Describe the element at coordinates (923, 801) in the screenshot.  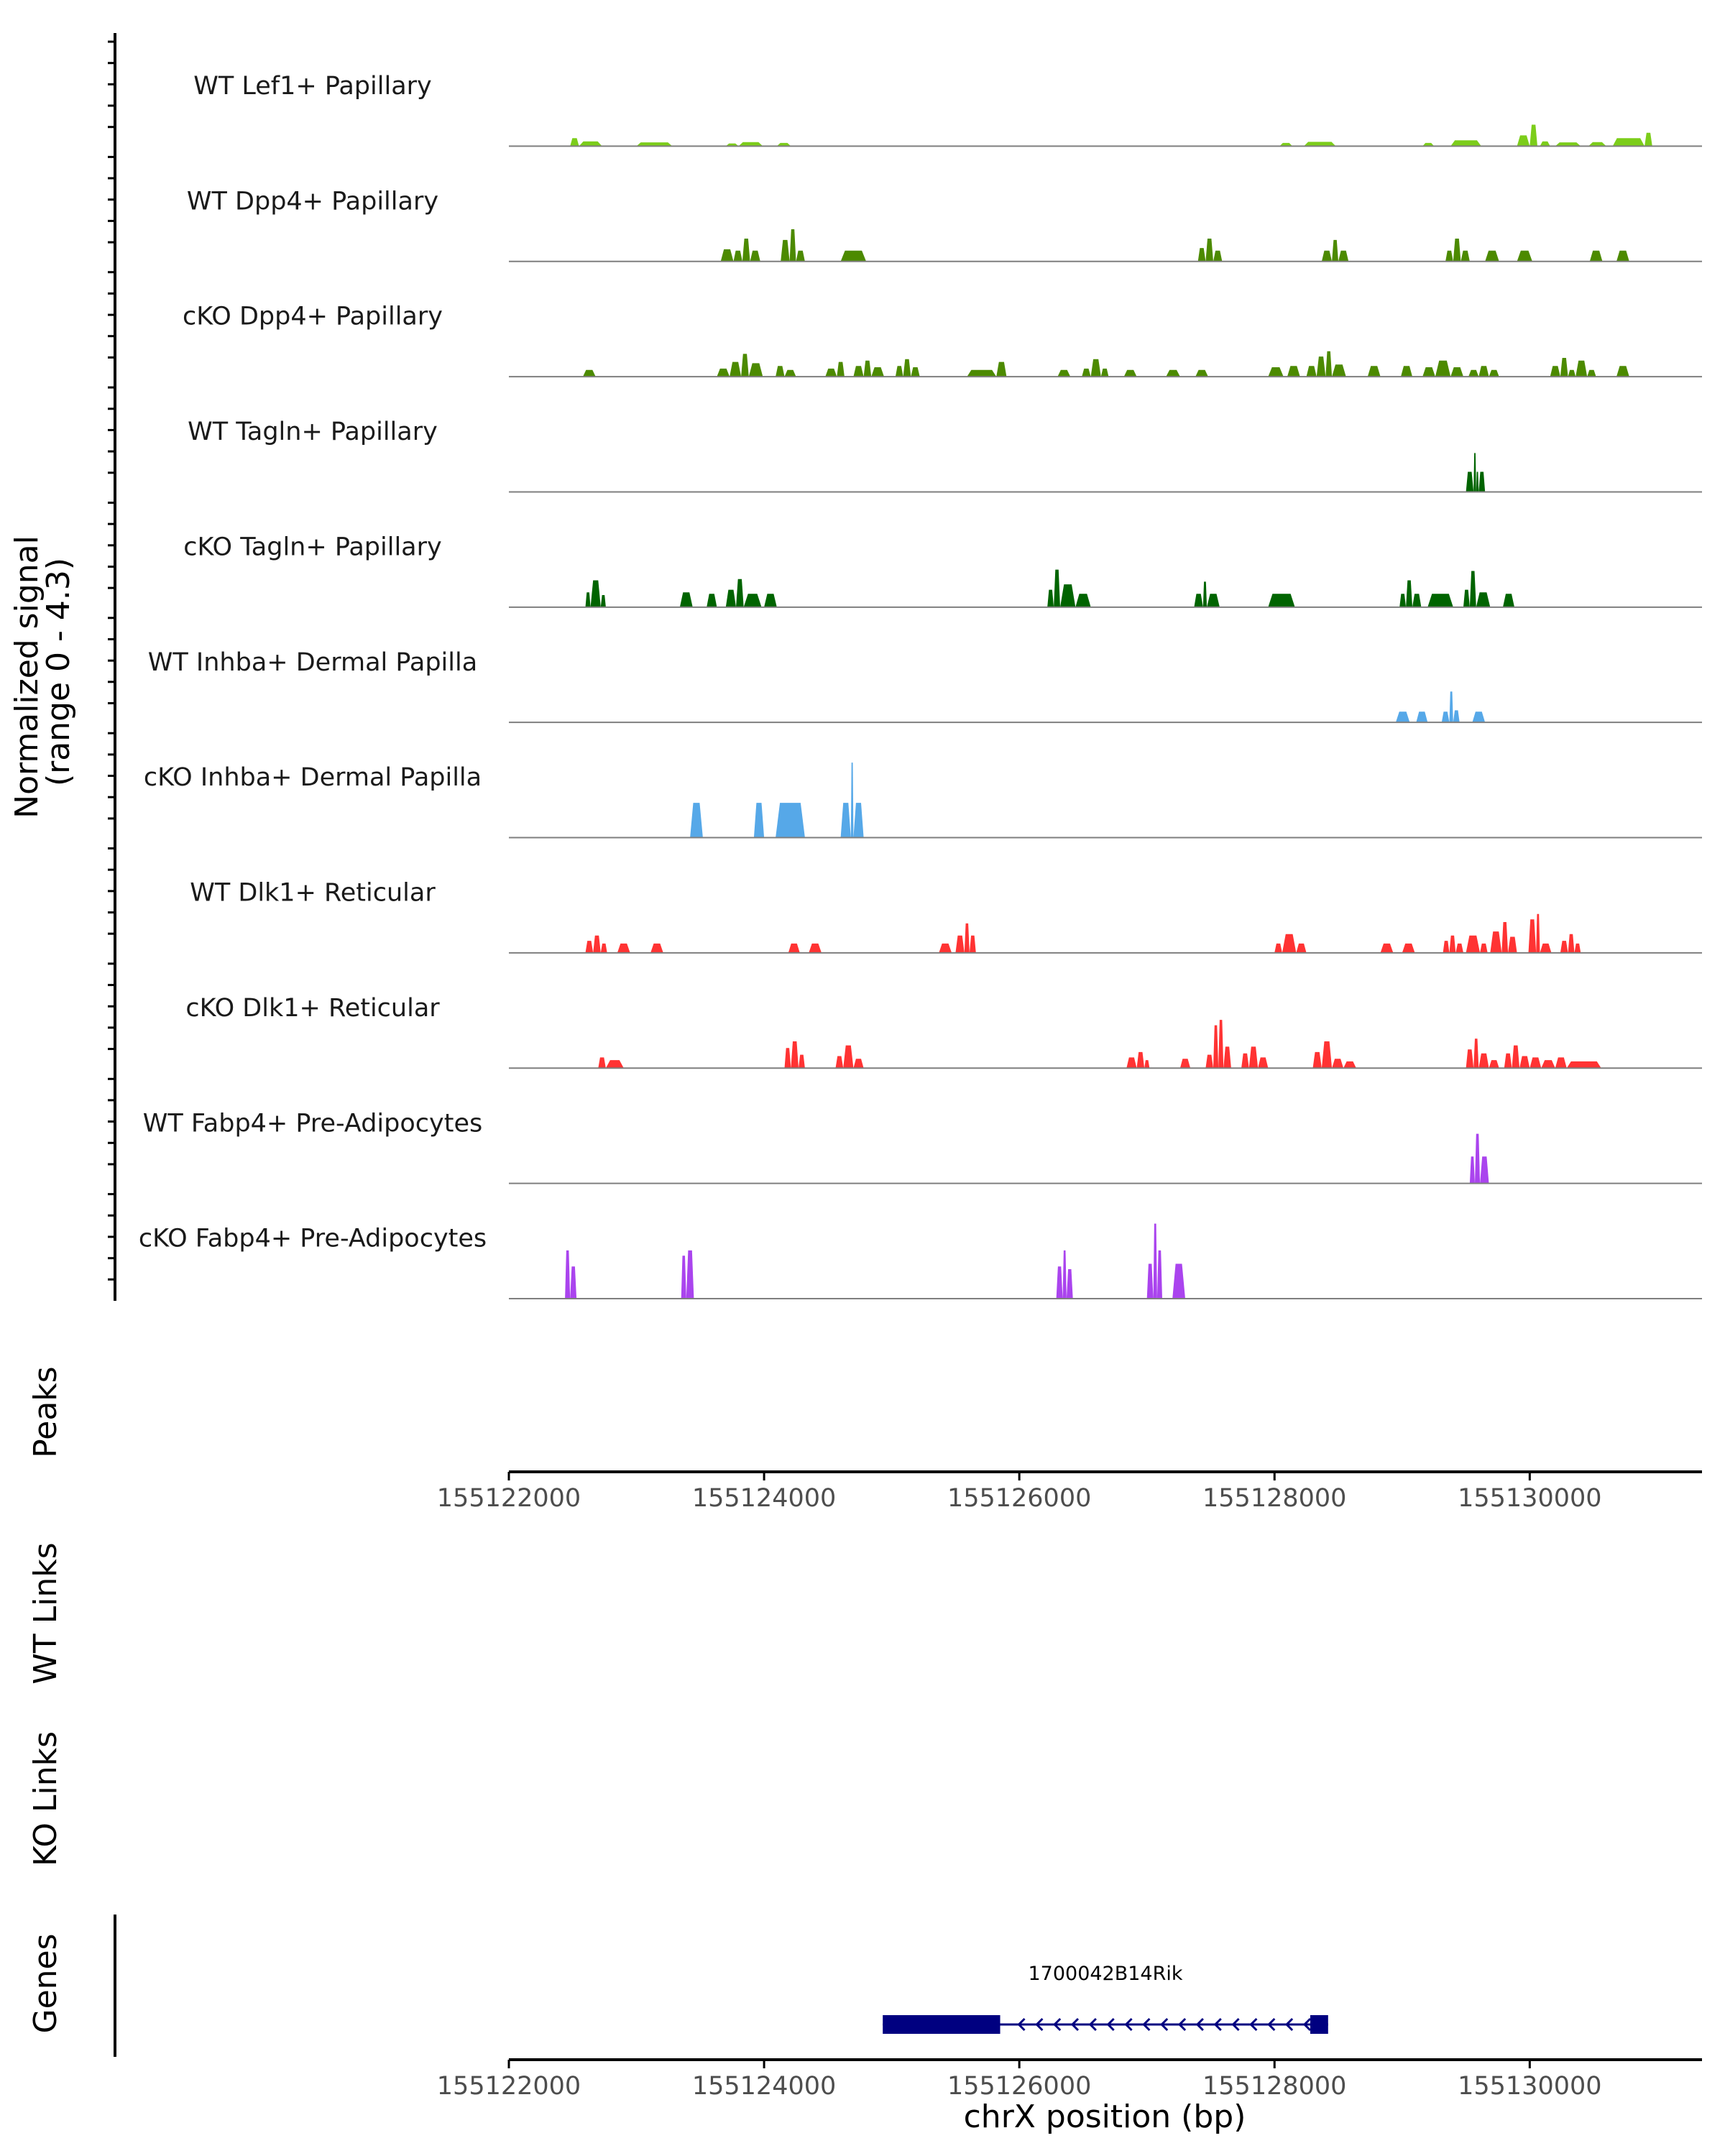
I see `track-7: cKO Inhba+ Dermal Papilla` at that location.